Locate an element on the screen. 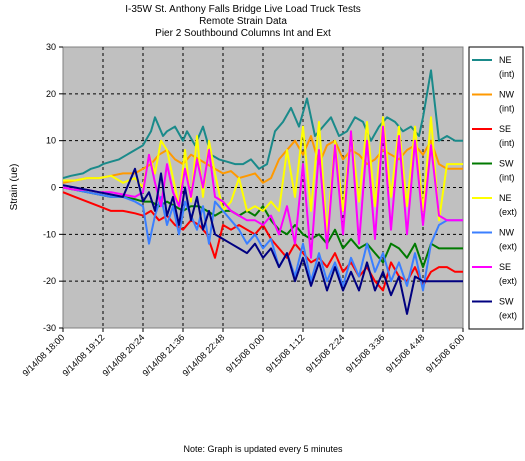 The height and width of the screenshot is (461, 525). x-tick-label: 9/15/08 1:12 is located at coordinates (285, 353).